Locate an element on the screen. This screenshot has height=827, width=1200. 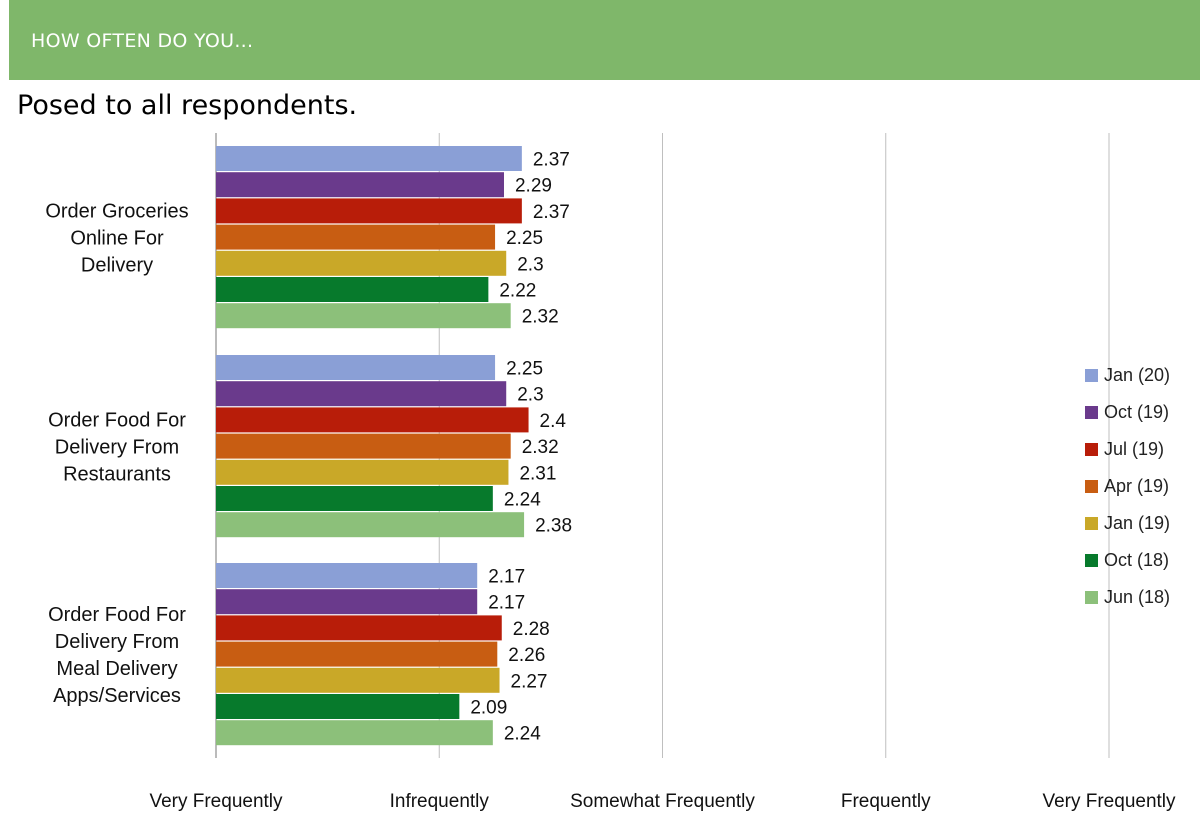
legend-label: Apr (19) is located at coordinates (1137, 486).